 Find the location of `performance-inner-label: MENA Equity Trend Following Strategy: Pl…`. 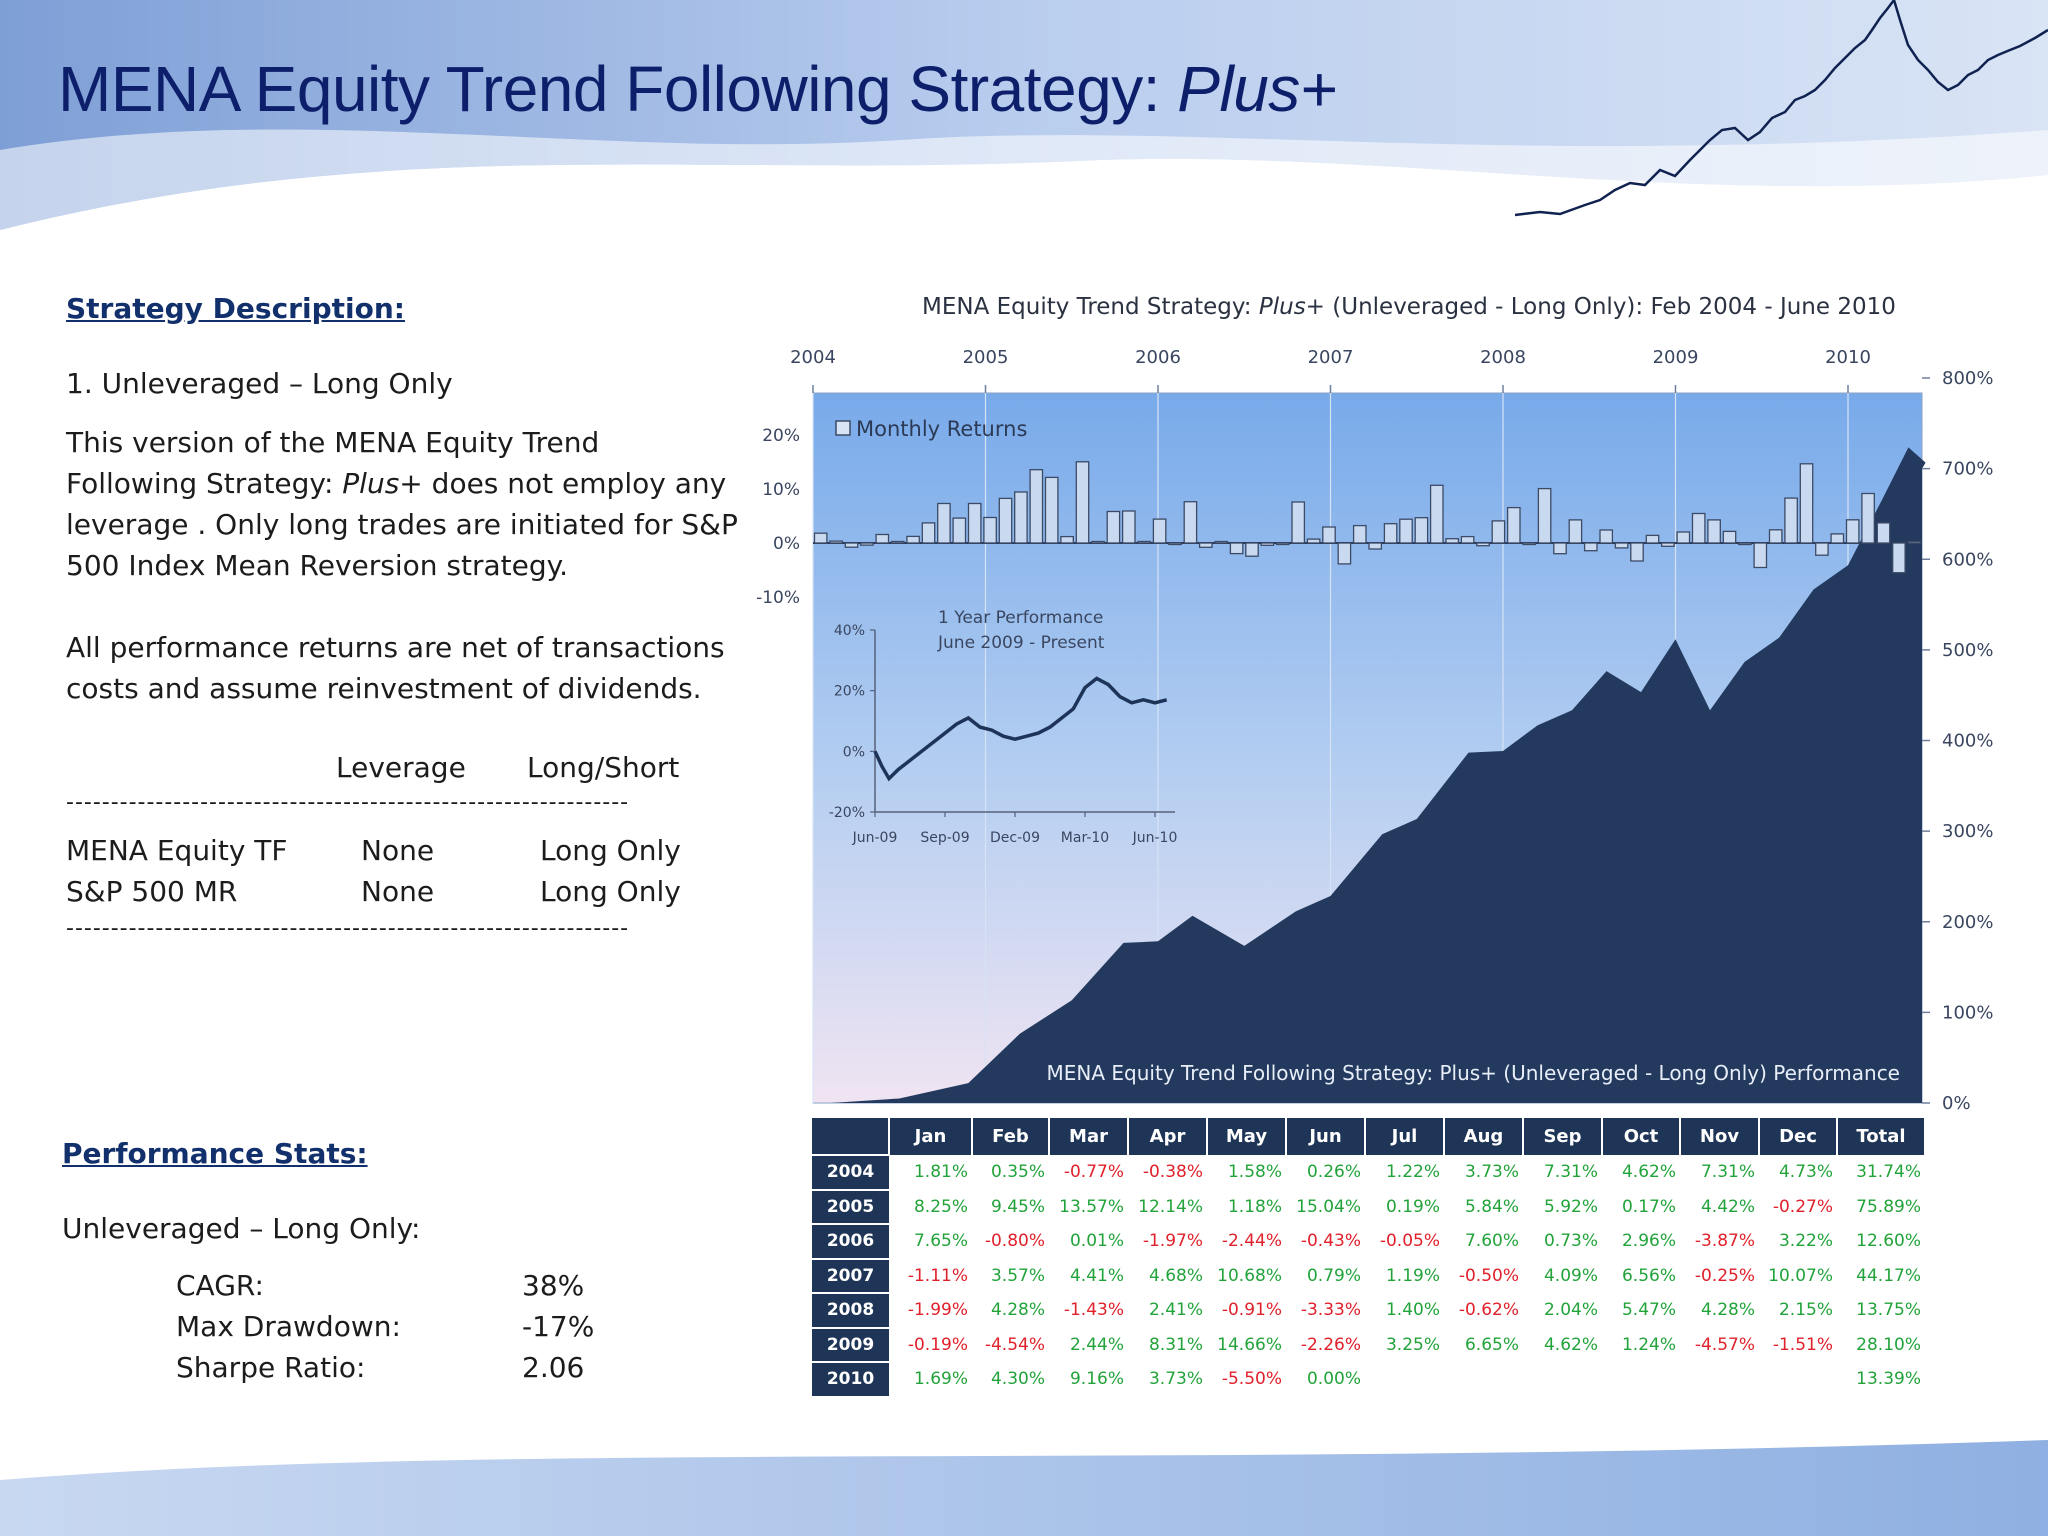

performance-inner-label: MENA Equity Trend Following Strategy: Pl… is located at coordinates (1473, 1073).